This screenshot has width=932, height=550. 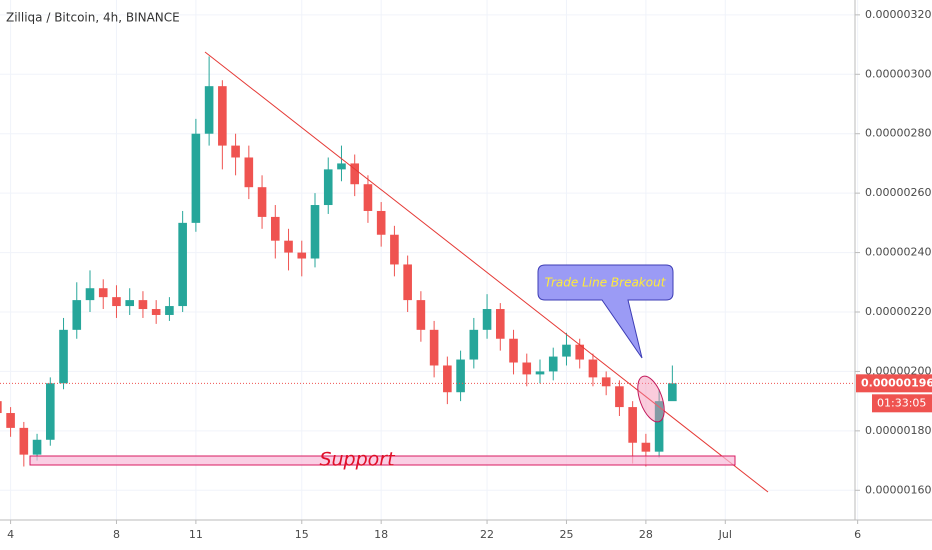 I want to click on x-tick-label: Jul, so click(x=725, y=534).